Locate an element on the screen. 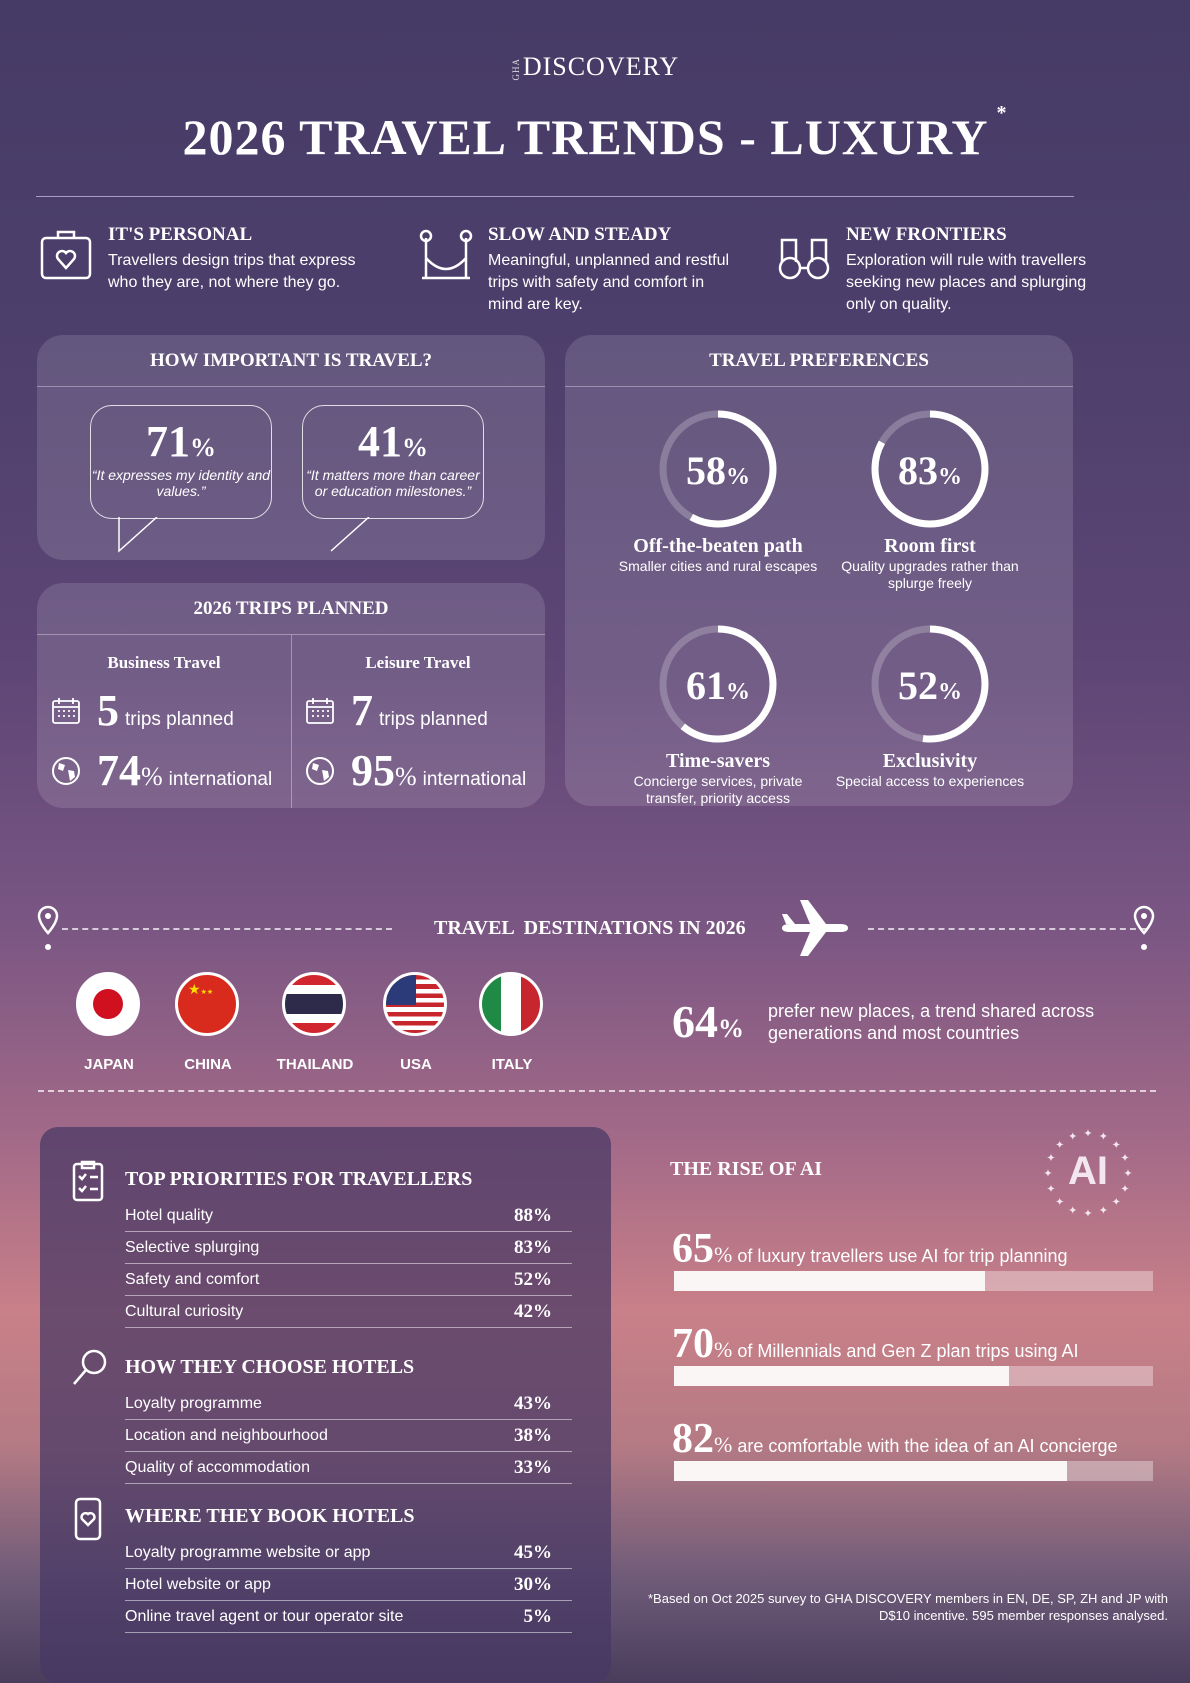 The image size is (1190, 1683). priority-row: Hotel quality 88% is located at coordinates (348, 1216).